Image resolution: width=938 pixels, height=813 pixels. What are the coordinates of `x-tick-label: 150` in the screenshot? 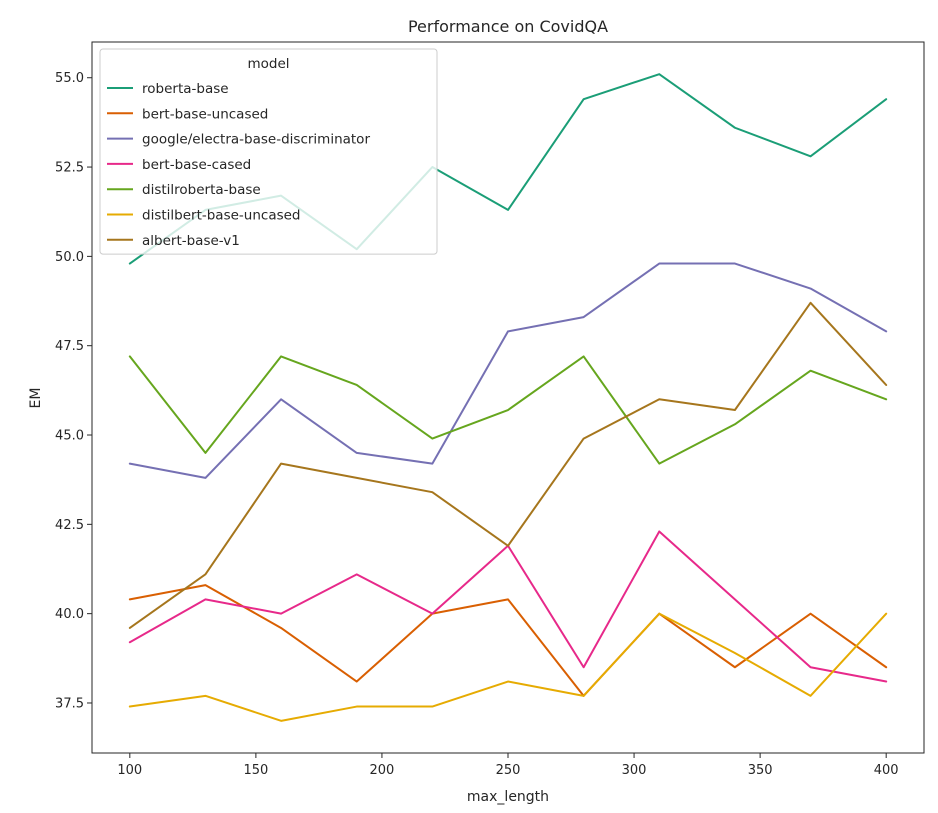 It's located at (255, 770).